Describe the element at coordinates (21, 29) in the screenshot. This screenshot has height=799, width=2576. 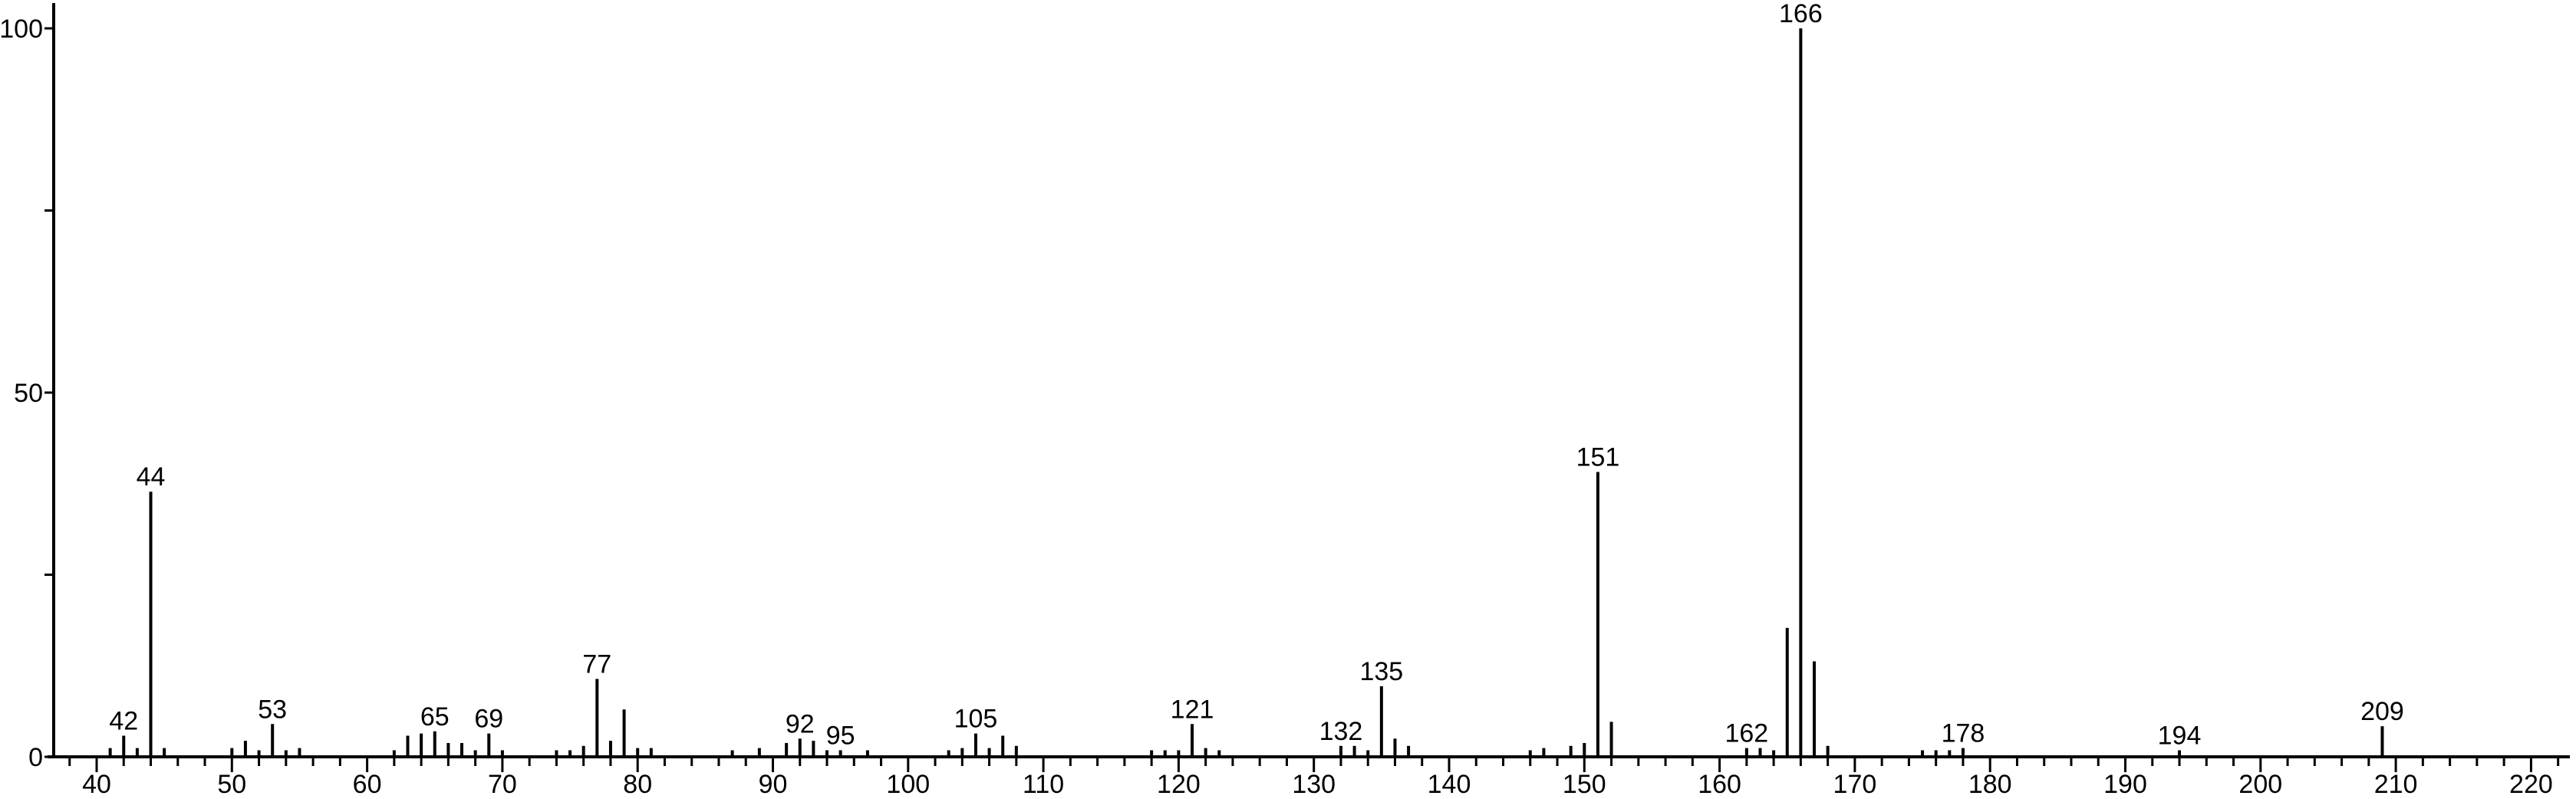
I see `y-tick-label: 100` at that location.